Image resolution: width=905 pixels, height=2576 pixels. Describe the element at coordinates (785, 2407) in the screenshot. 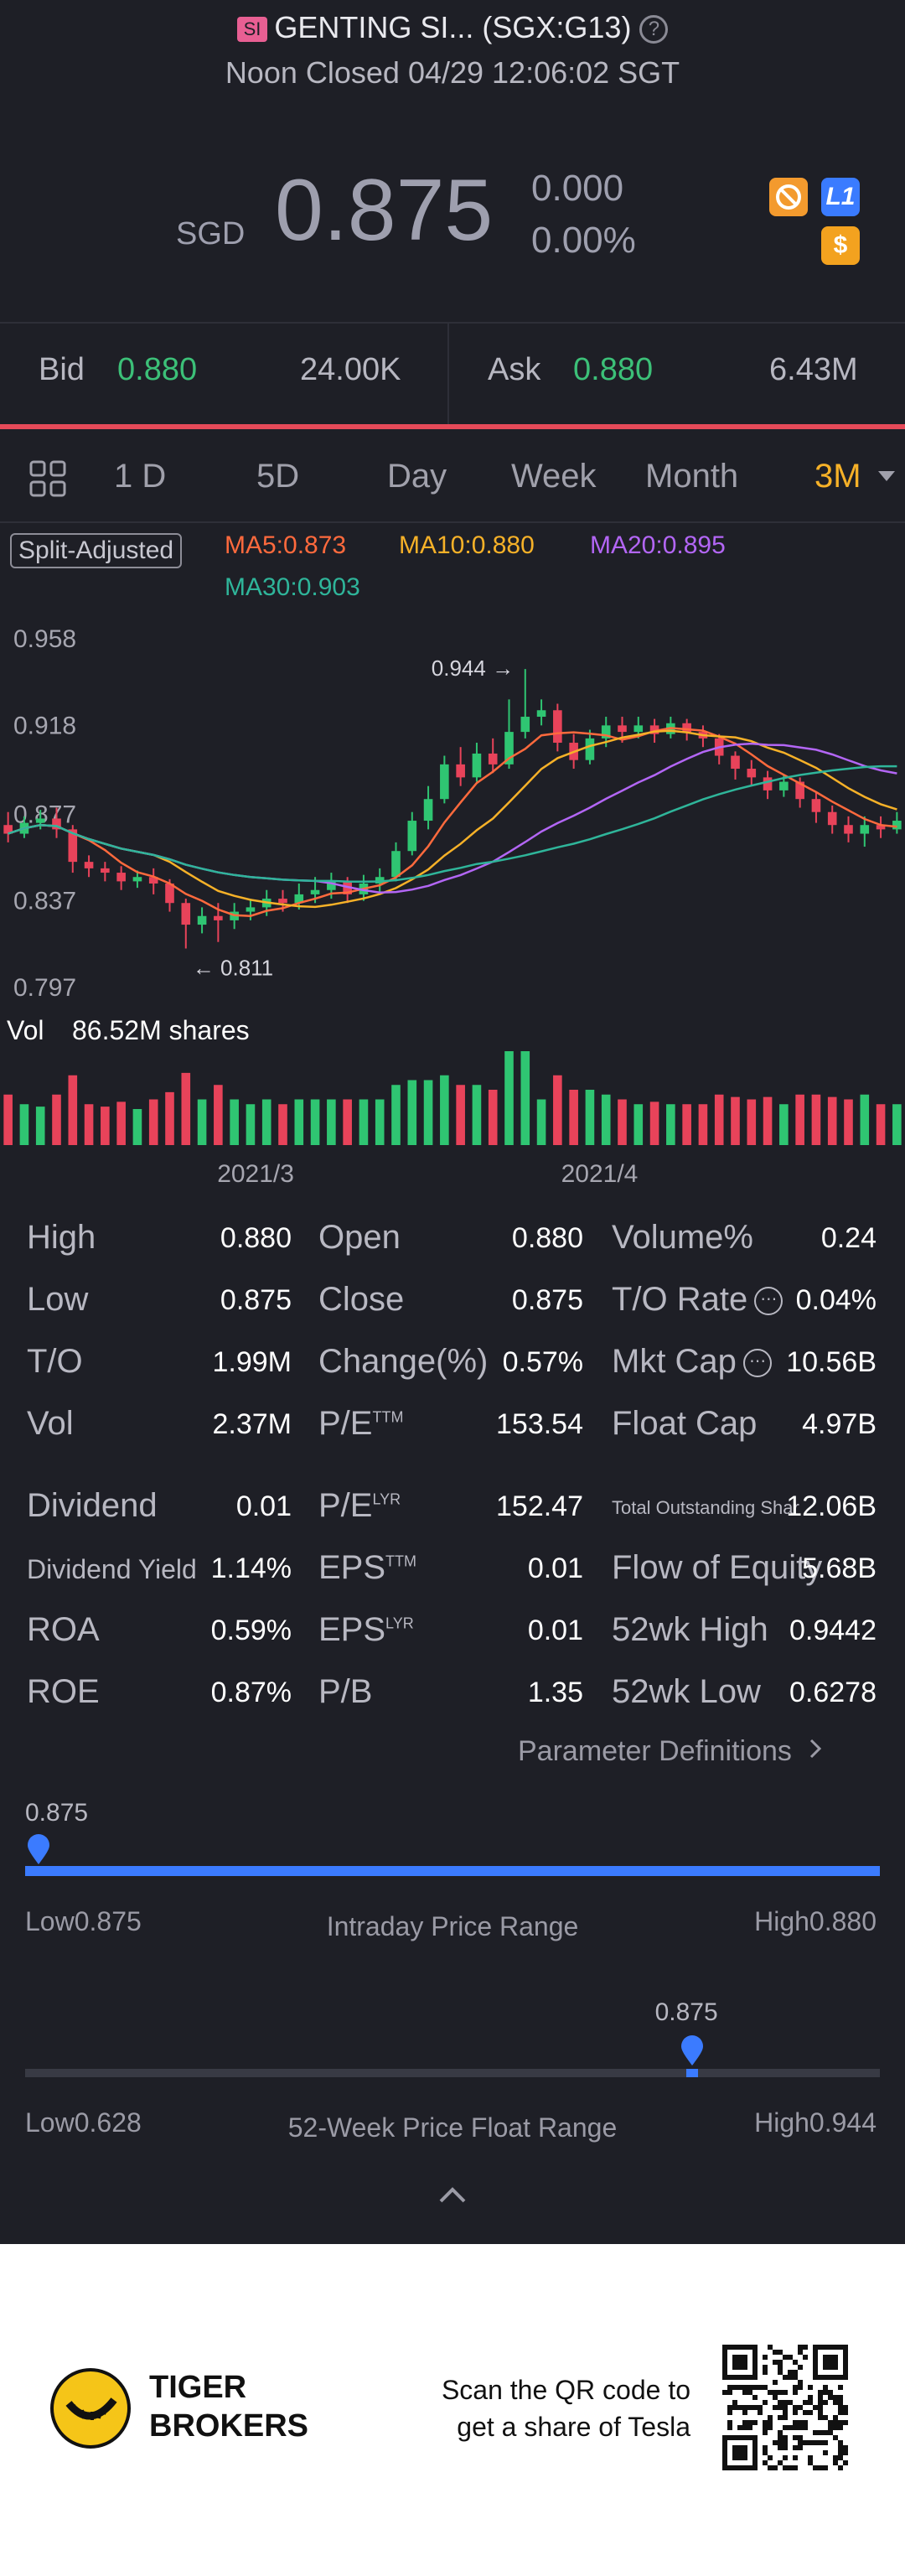

I see `qr-code-icon` at that location.